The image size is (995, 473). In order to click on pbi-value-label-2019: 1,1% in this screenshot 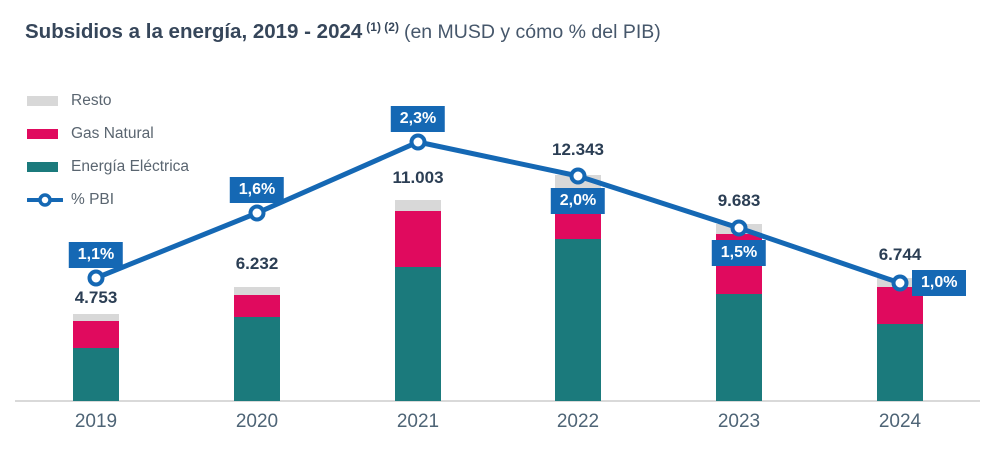, I will do `click(96, 255)`.